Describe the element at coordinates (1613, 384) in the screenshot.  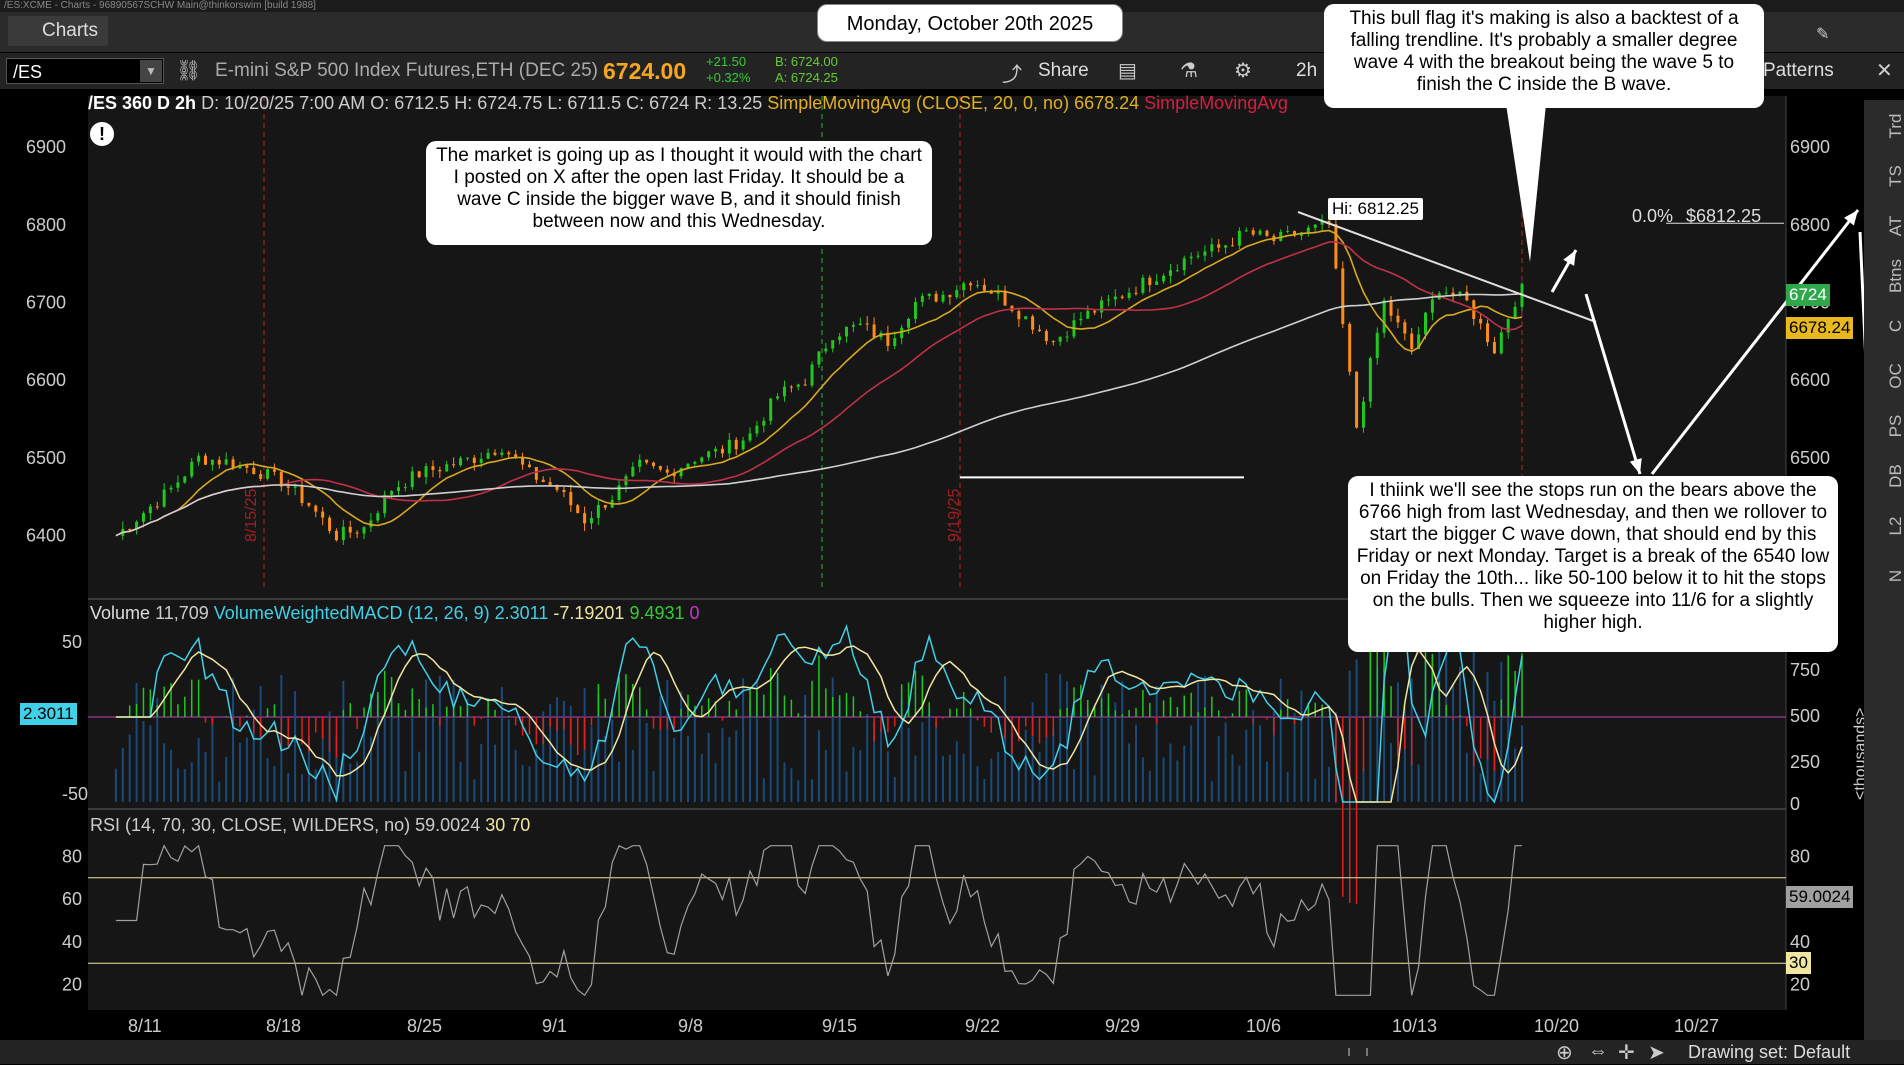
I see `arrow-down` at that location.